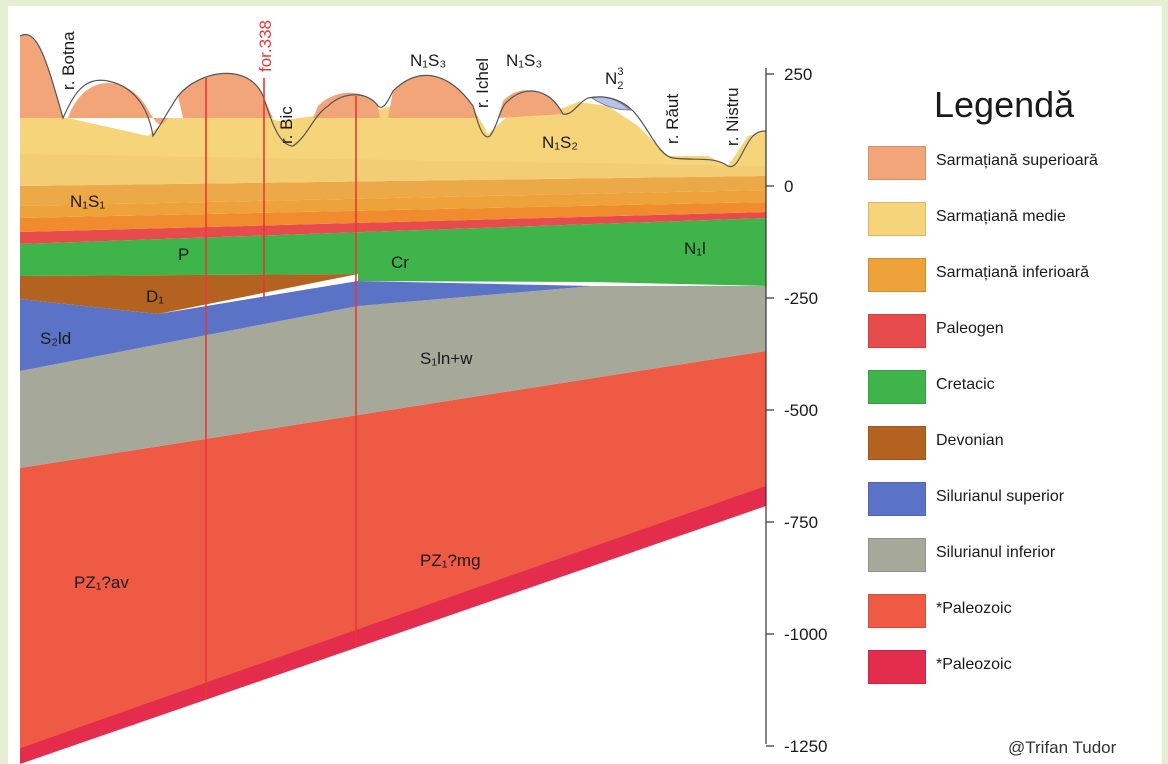  Describe the element at coordinates (560, 142) in the screenshot. I see `label-n1s2: N₁S₂` at that location.